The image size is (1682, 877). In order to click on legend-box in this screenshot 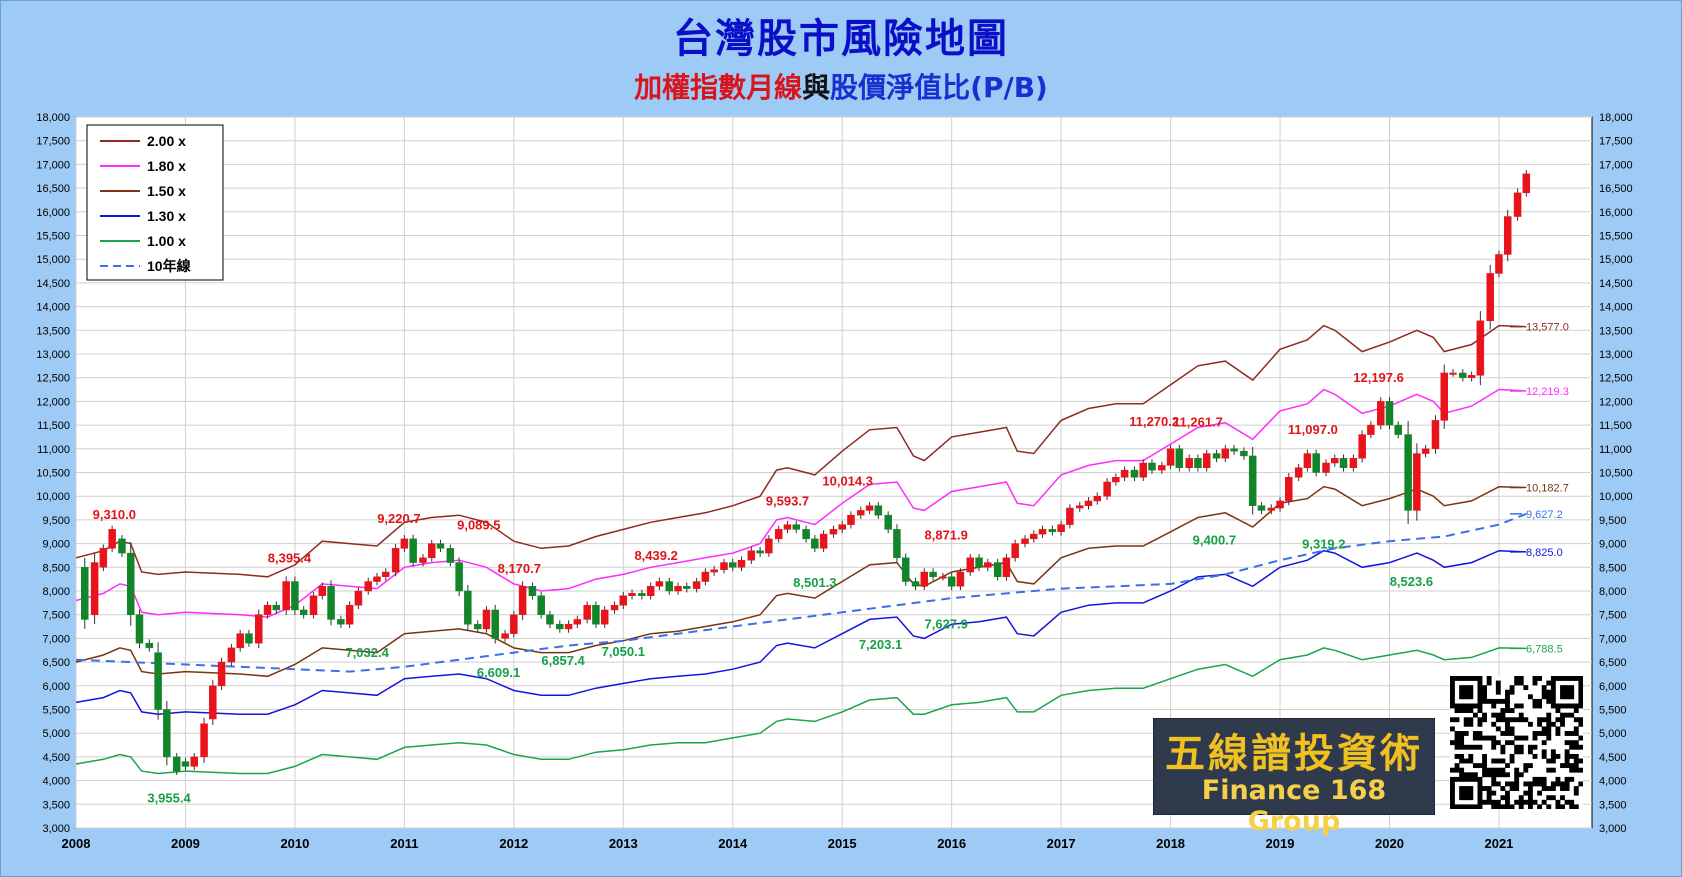, I will do `click(155, 202)`.